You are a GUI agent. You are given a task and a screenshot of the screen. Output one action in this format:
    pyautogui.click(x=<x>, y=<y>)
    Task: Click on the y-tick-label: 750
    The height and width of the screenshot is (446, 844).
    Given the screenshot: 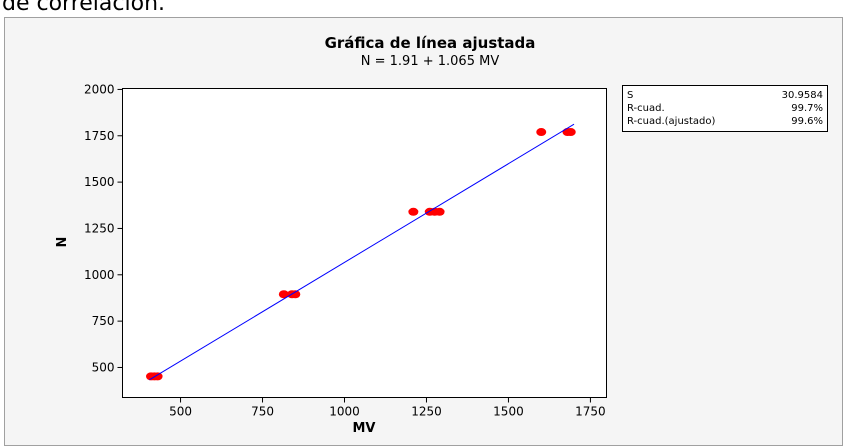 What is the action you would take?
    pyautogui.click(x=103, y=321)
    